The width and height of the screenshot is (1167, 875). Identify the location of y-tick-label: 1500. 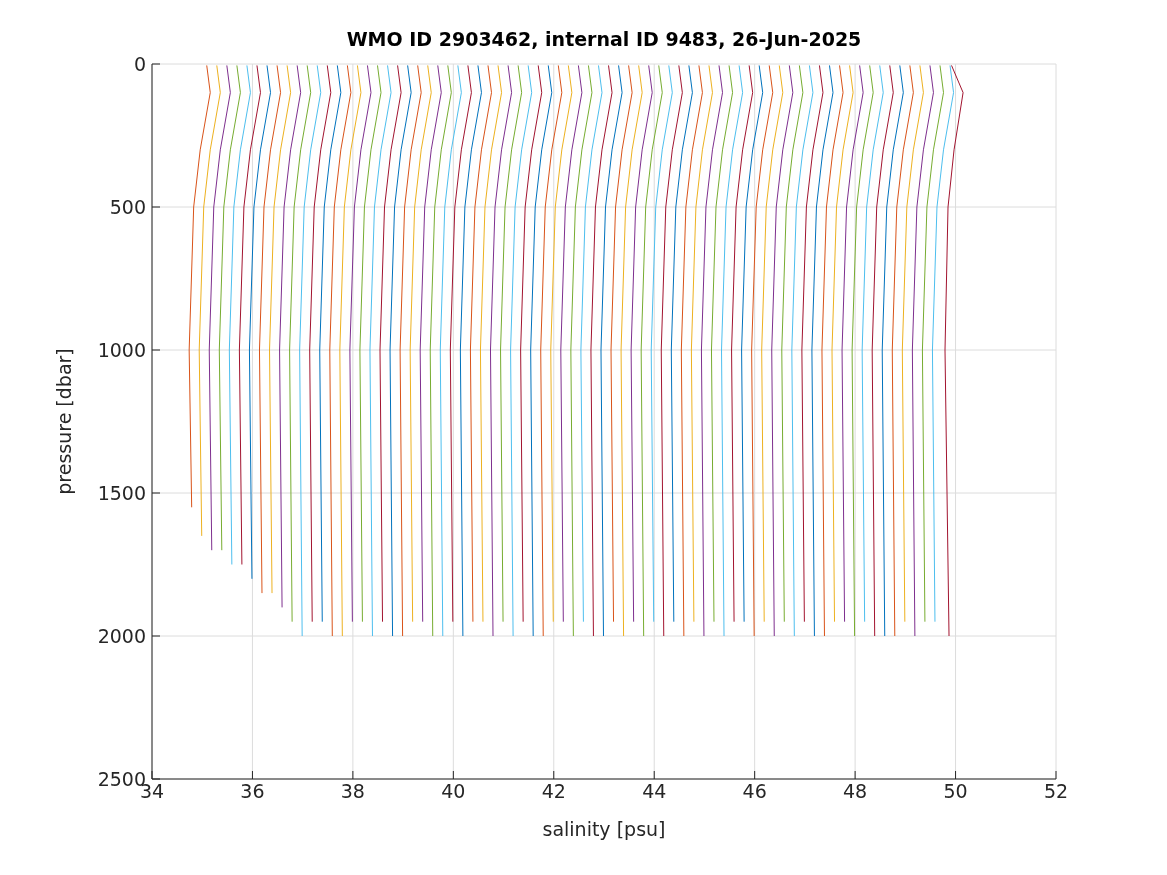
(121, 492).